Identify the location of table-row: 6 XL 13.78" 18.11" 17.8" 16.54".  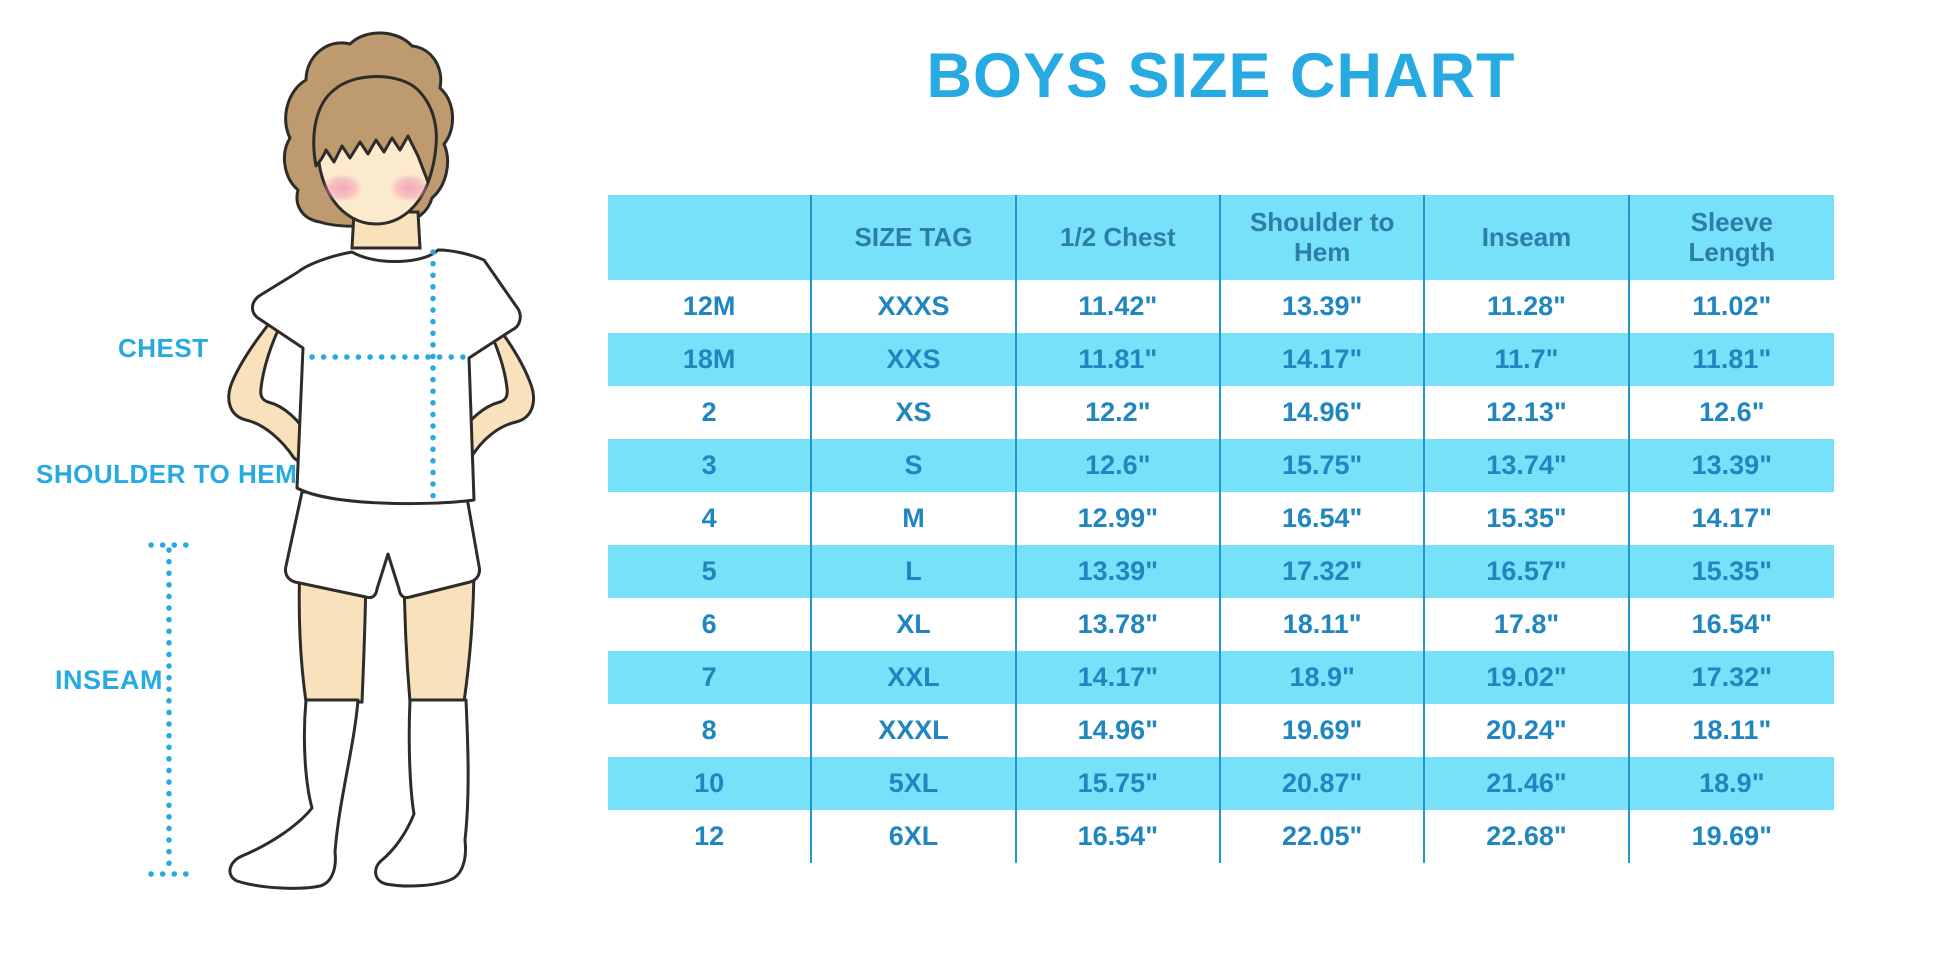
(1221, 624).